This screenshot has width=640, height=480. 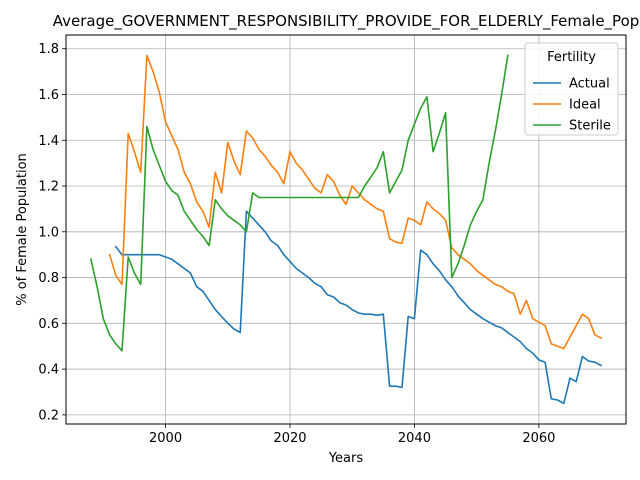 I want to click on y-tick-label: 0.4, so click(x=48, y=370).